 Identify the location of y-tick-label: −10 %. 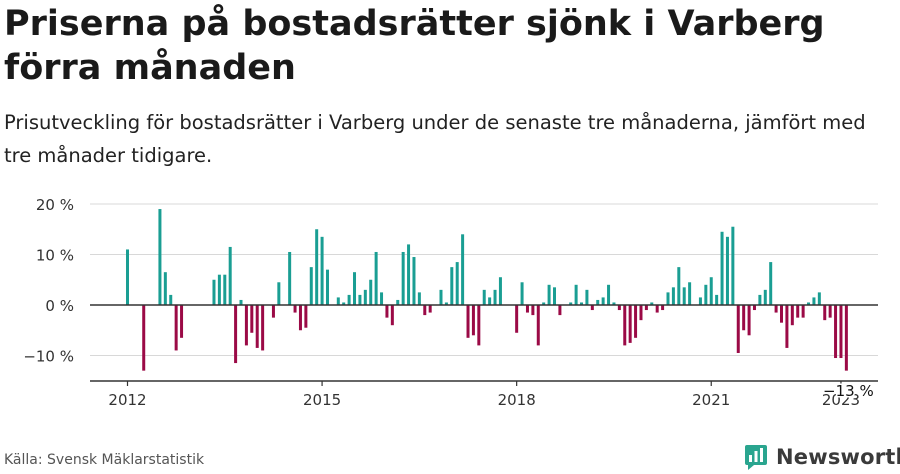
(48, 357).